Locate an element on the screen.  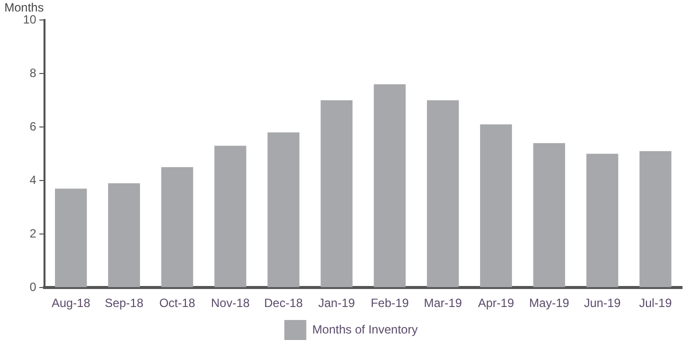
y-tick-label: 4 is located at coordinates (33, 179).